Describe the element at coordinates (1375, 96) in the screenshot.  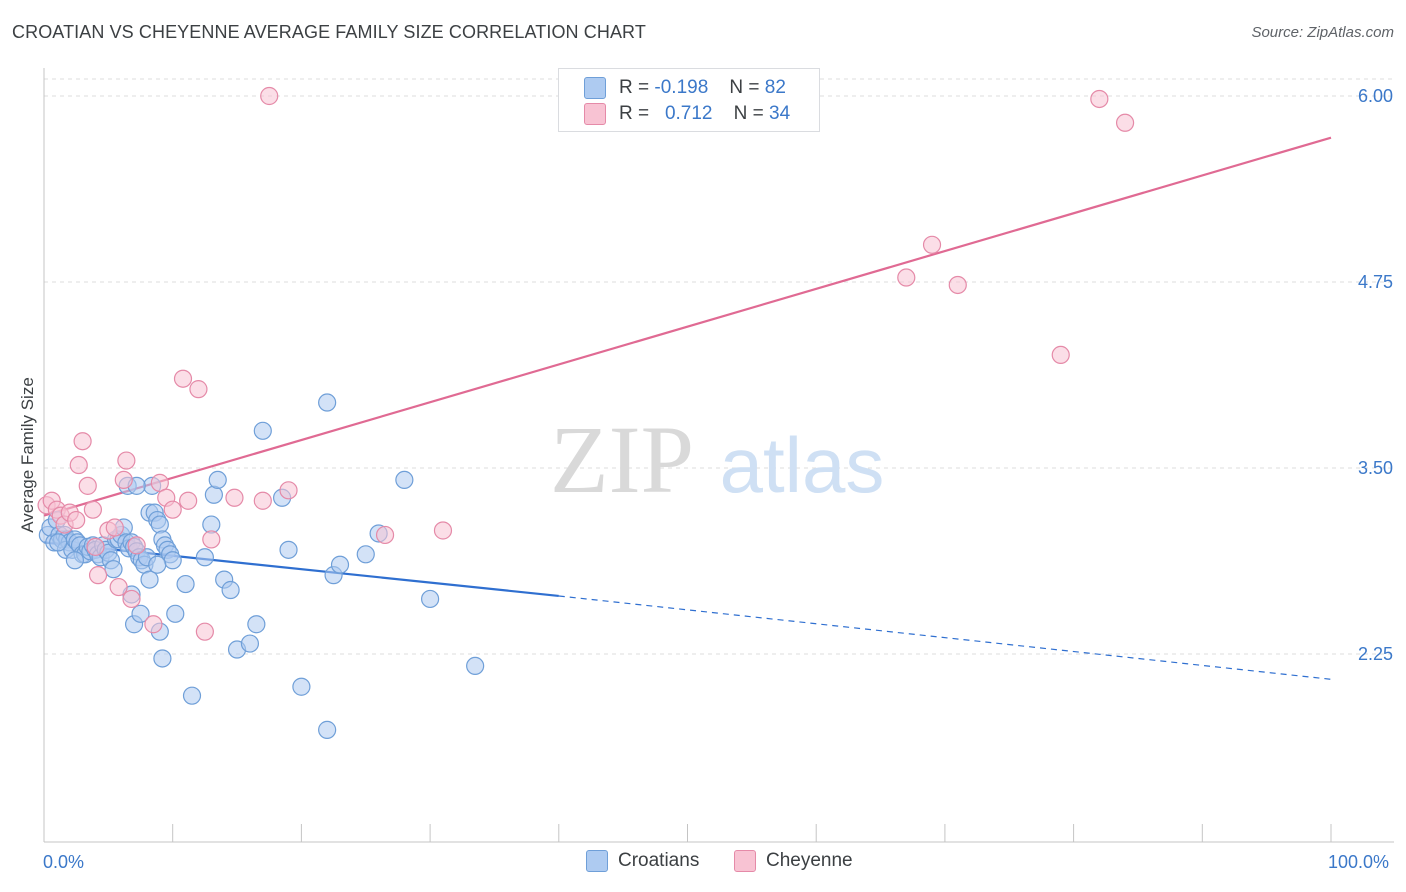
I see `y-tick-label: 6.00` at that location.